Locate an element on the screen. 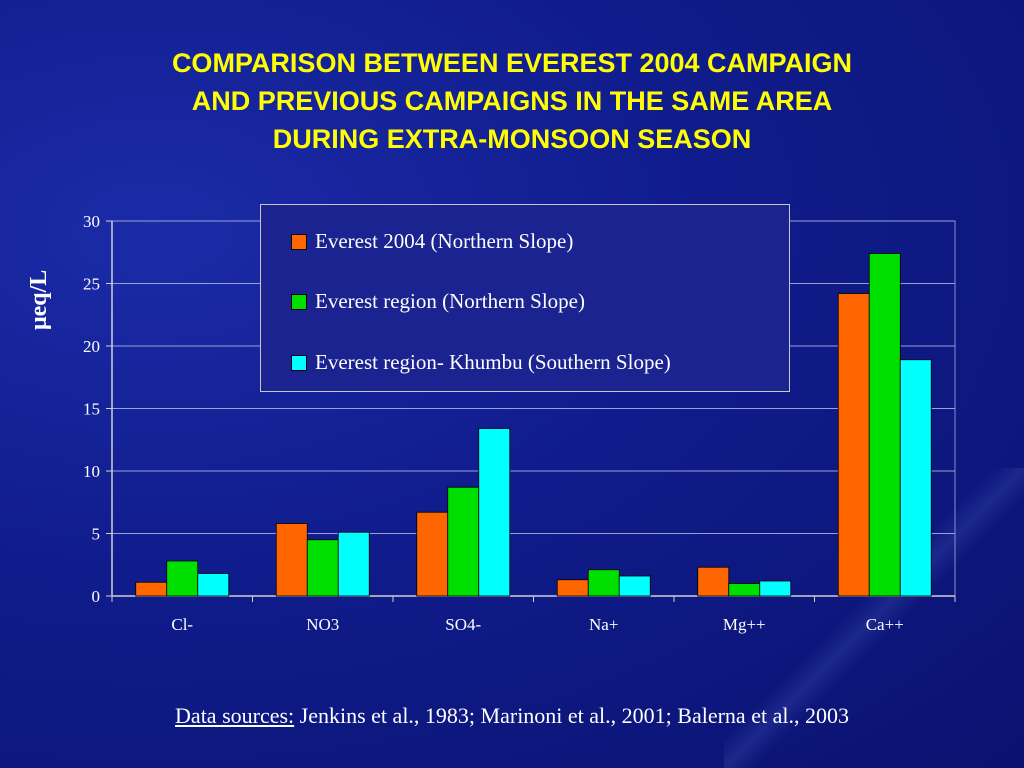 The height and width of the screenshot is (768, 1024). title-line-2: AND PREVIOUS CAMPAIGNS IN THE SAME AREA is located at coordinates (512, 101).